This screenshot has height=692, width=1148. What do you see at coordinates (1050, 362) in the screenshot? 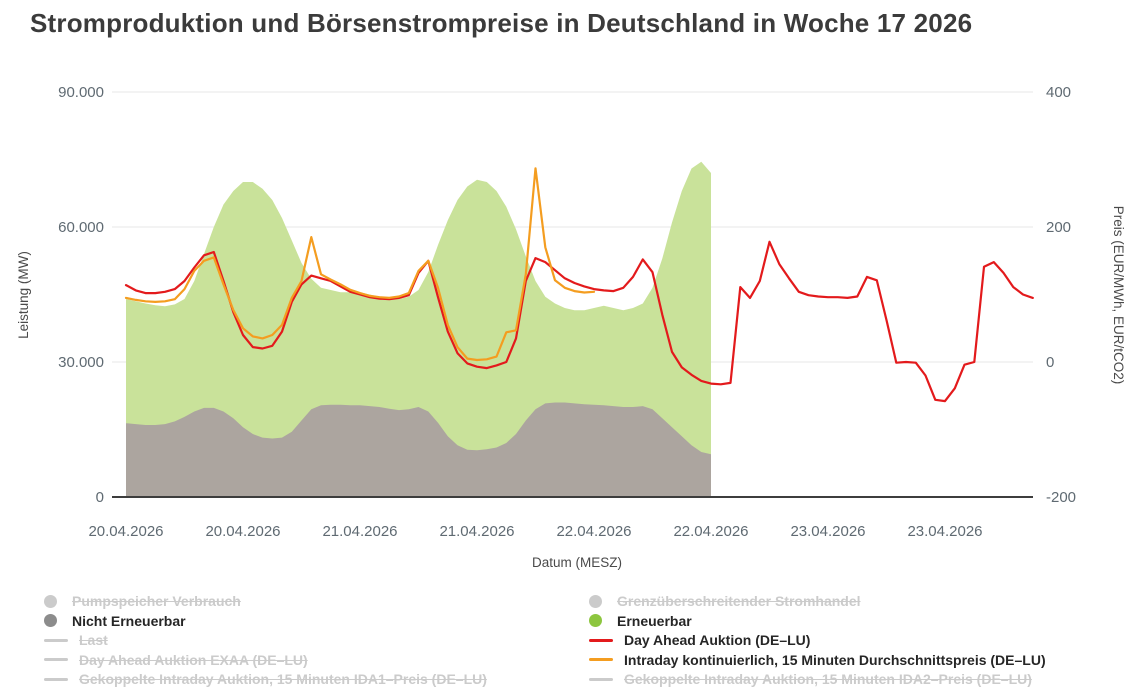
I see `y-right-tick-label: 0` at bounding box center [1050, 362].